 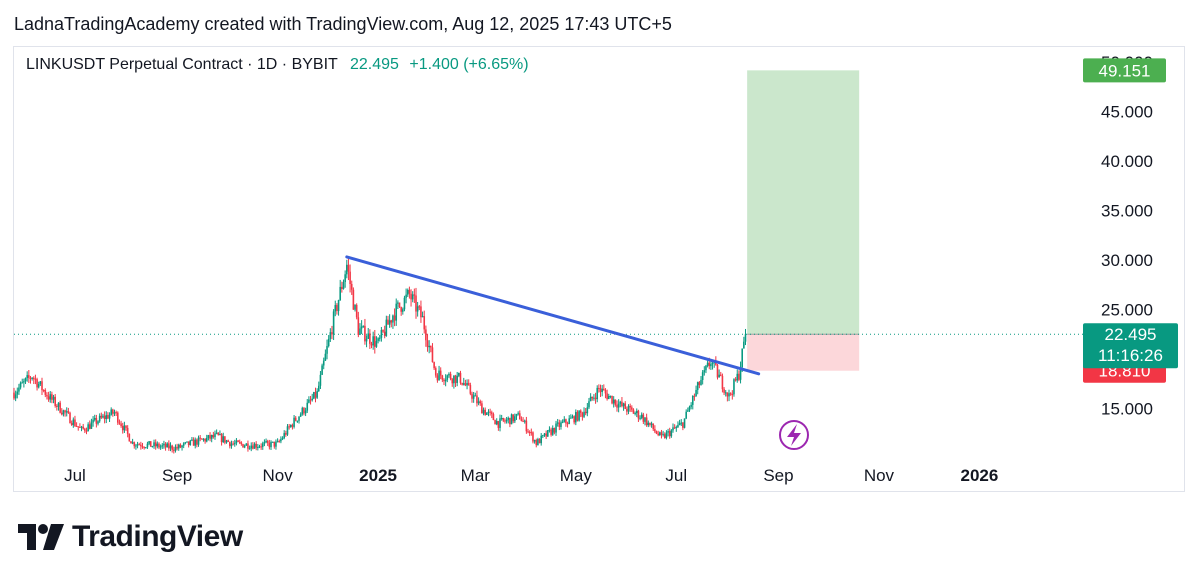 What do you see at coordinates (130, 537) in the screenshot?
I see `tradingview-logo: TradingView` at bounding box center [130, 537].